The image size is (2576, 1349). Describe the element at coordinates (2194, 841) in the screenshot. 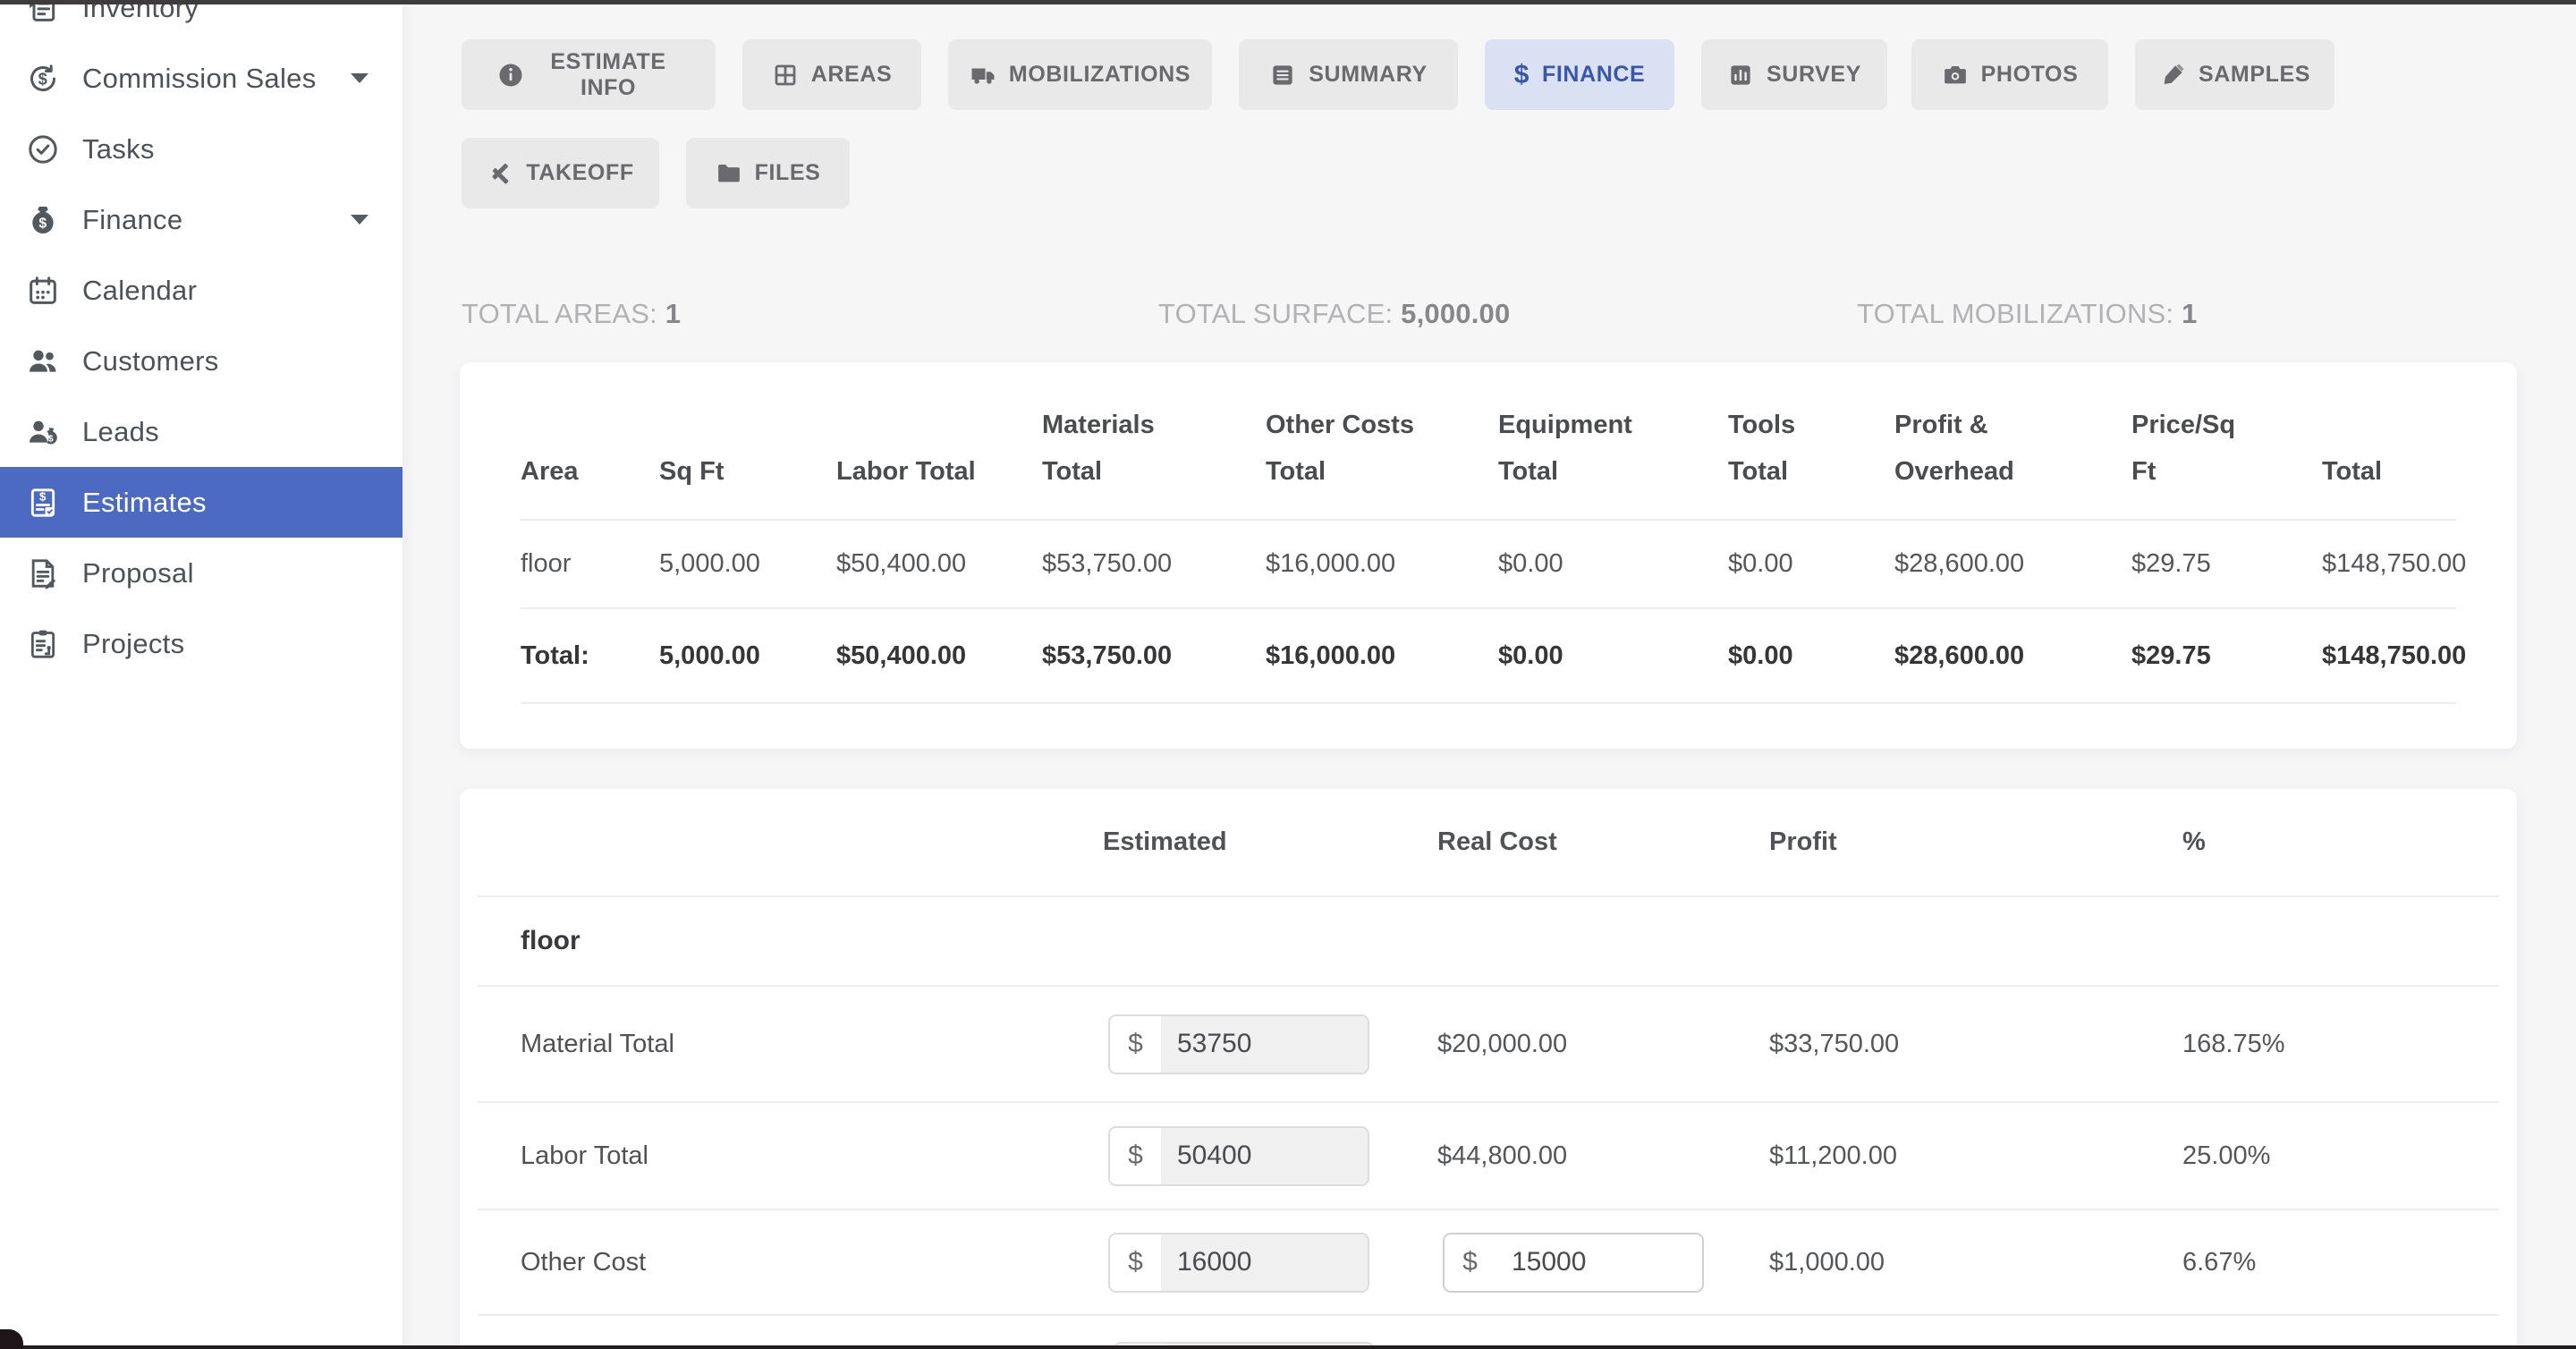

I see `column-header: %` at that location.